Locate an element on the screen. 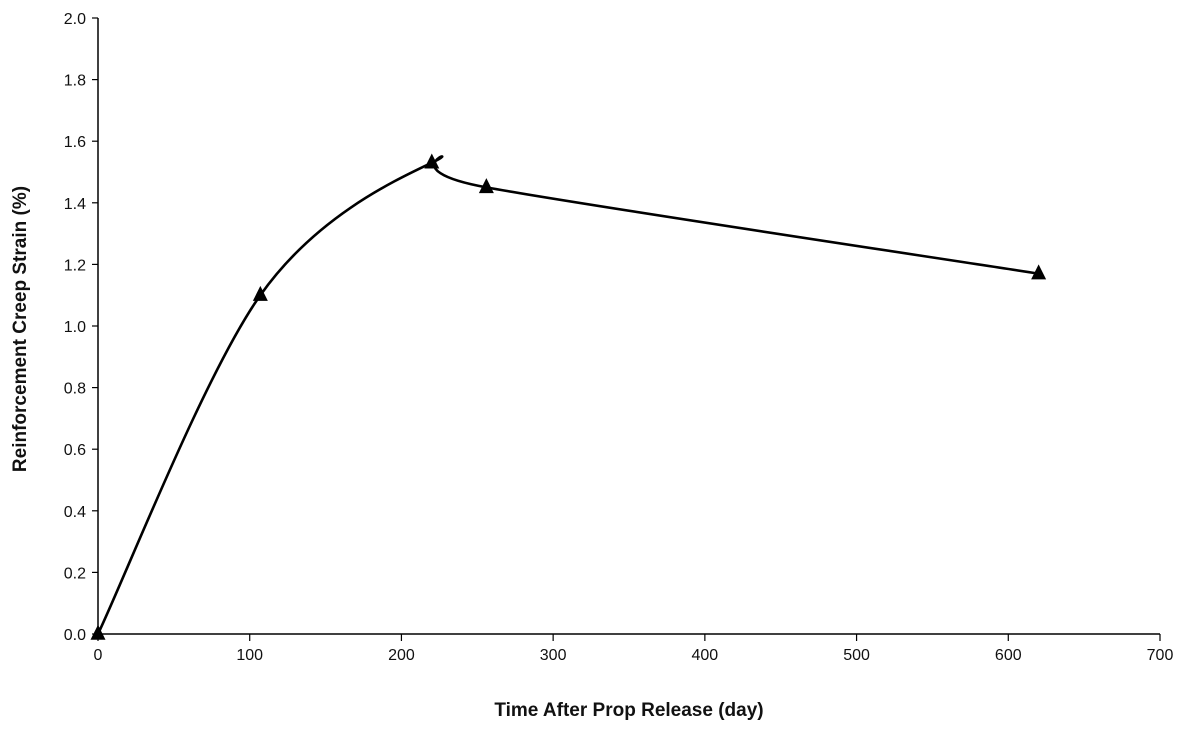 This screenshot has height=731, width=1184. x-tick-label: 600 is located at coordinates (1008, 655).